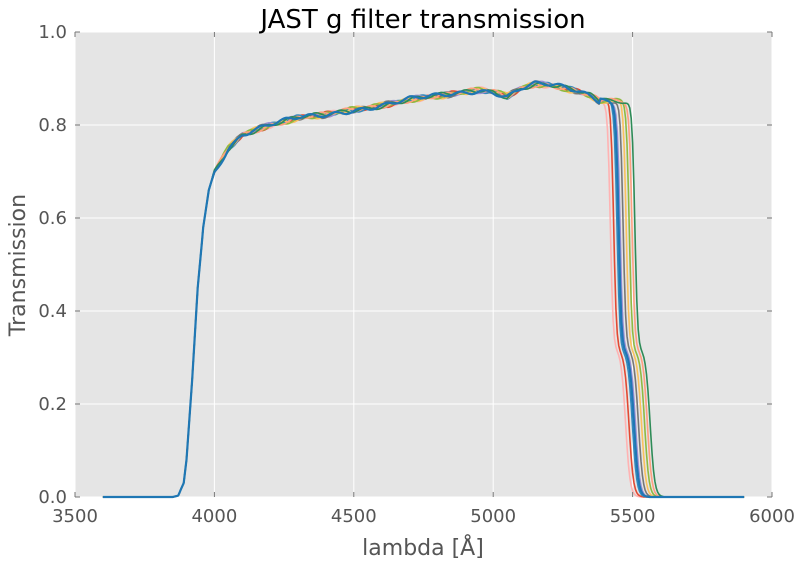 The width and height of the screenshot is (802, 570). What do you see at coordinates (18, 265) in the screenshot?
I see `y-axis-label: Transmission` at bounding box center [18, 265].